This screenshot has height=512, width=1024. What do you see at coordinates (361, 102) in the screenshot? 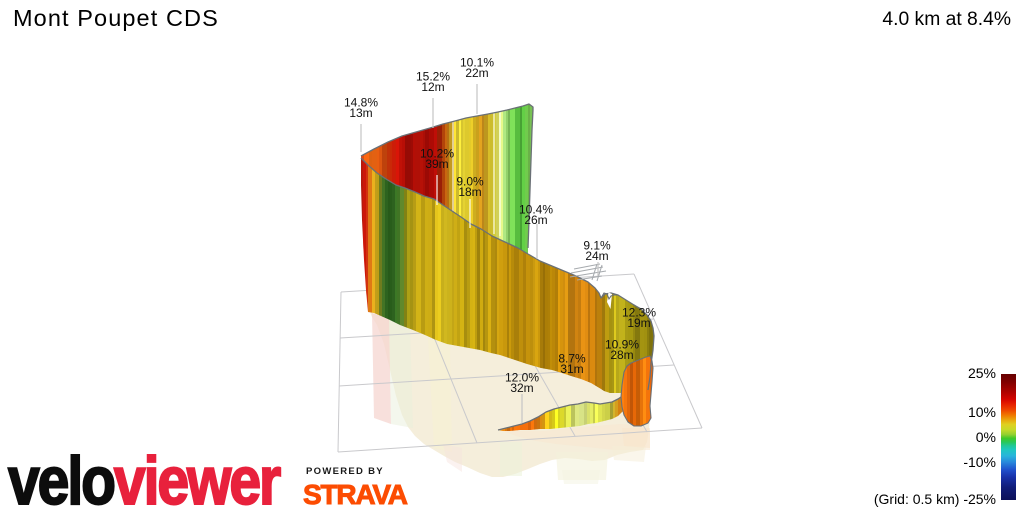
I see `svg-text: 14.8%` at bounding box center [361, 102].